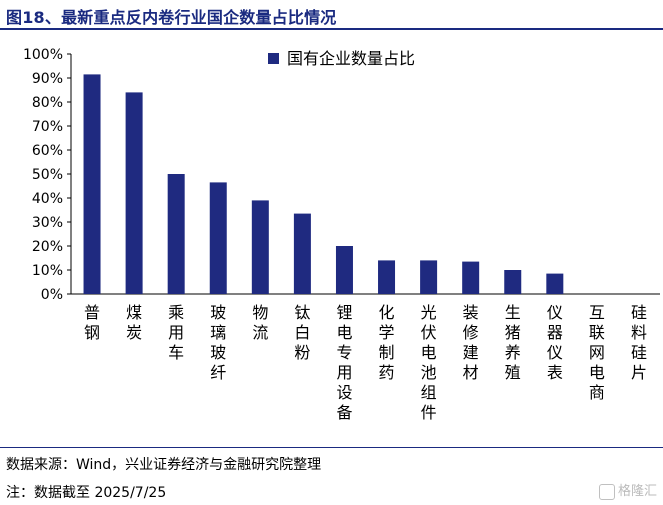 The image size is (663, 505). I want to click on y-tick-label: 0%, so click(52, 295).